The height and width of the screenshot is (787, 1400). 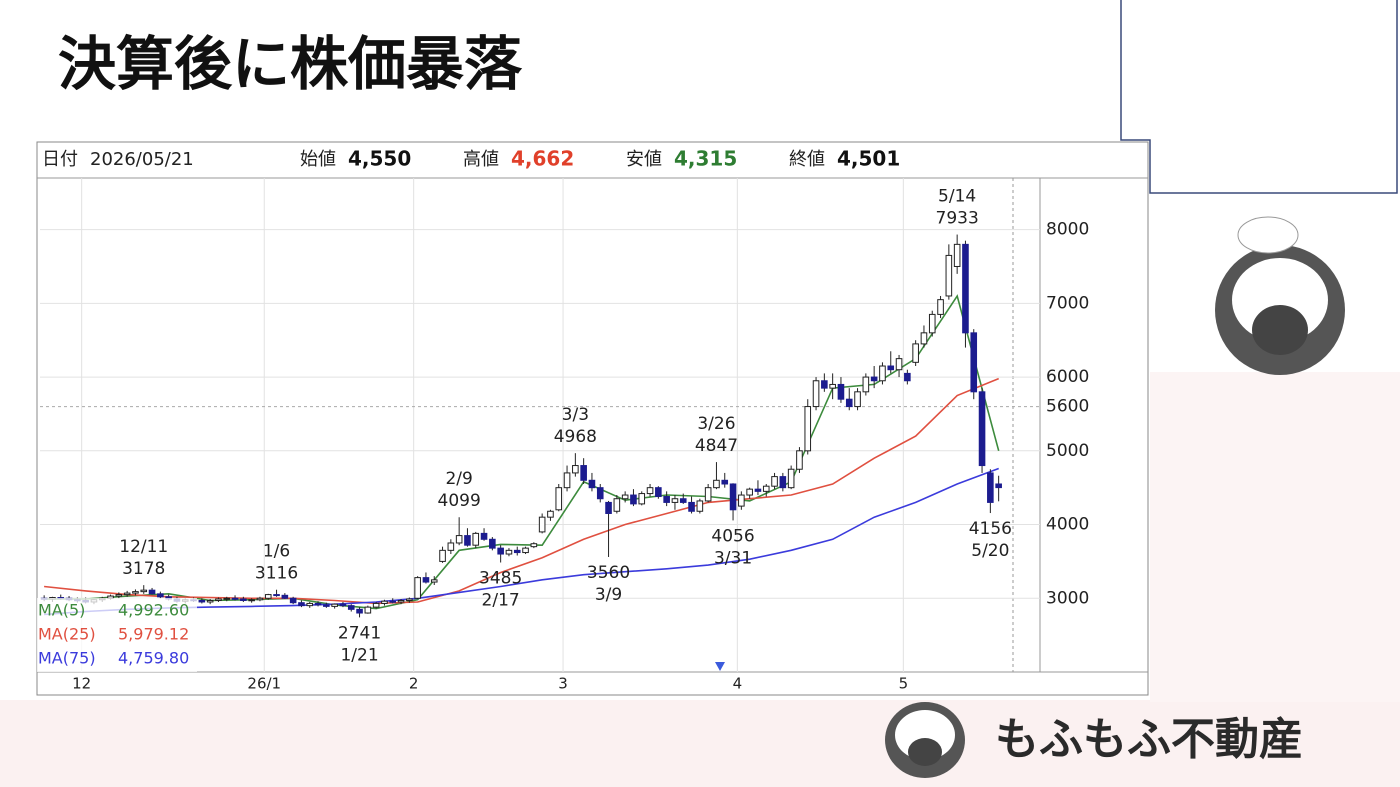 What do you see at coordinates (153, 658) in the screenshot?
I see `legend-value: 4,759.80` at bounding box center [153, 658].